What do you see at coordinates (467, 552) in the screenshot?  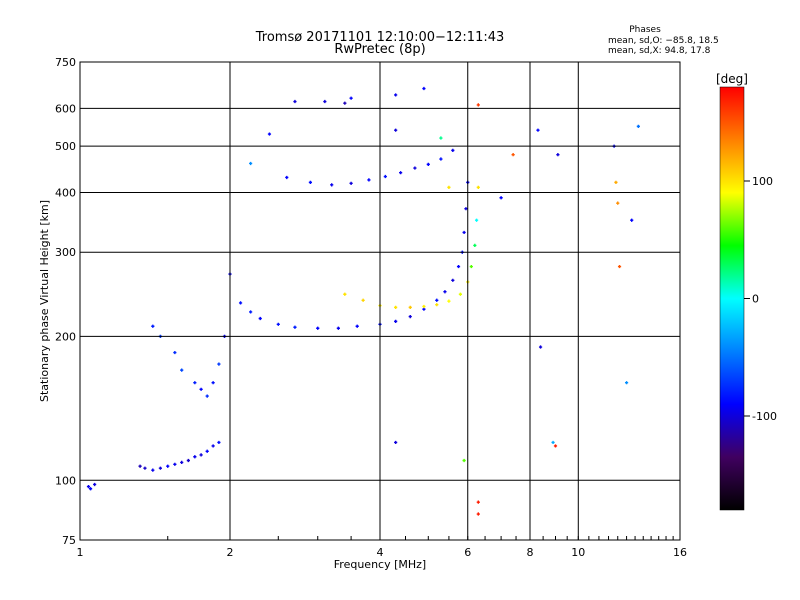 I see `x-tick-label: 6` at bounding box center [467, 552].